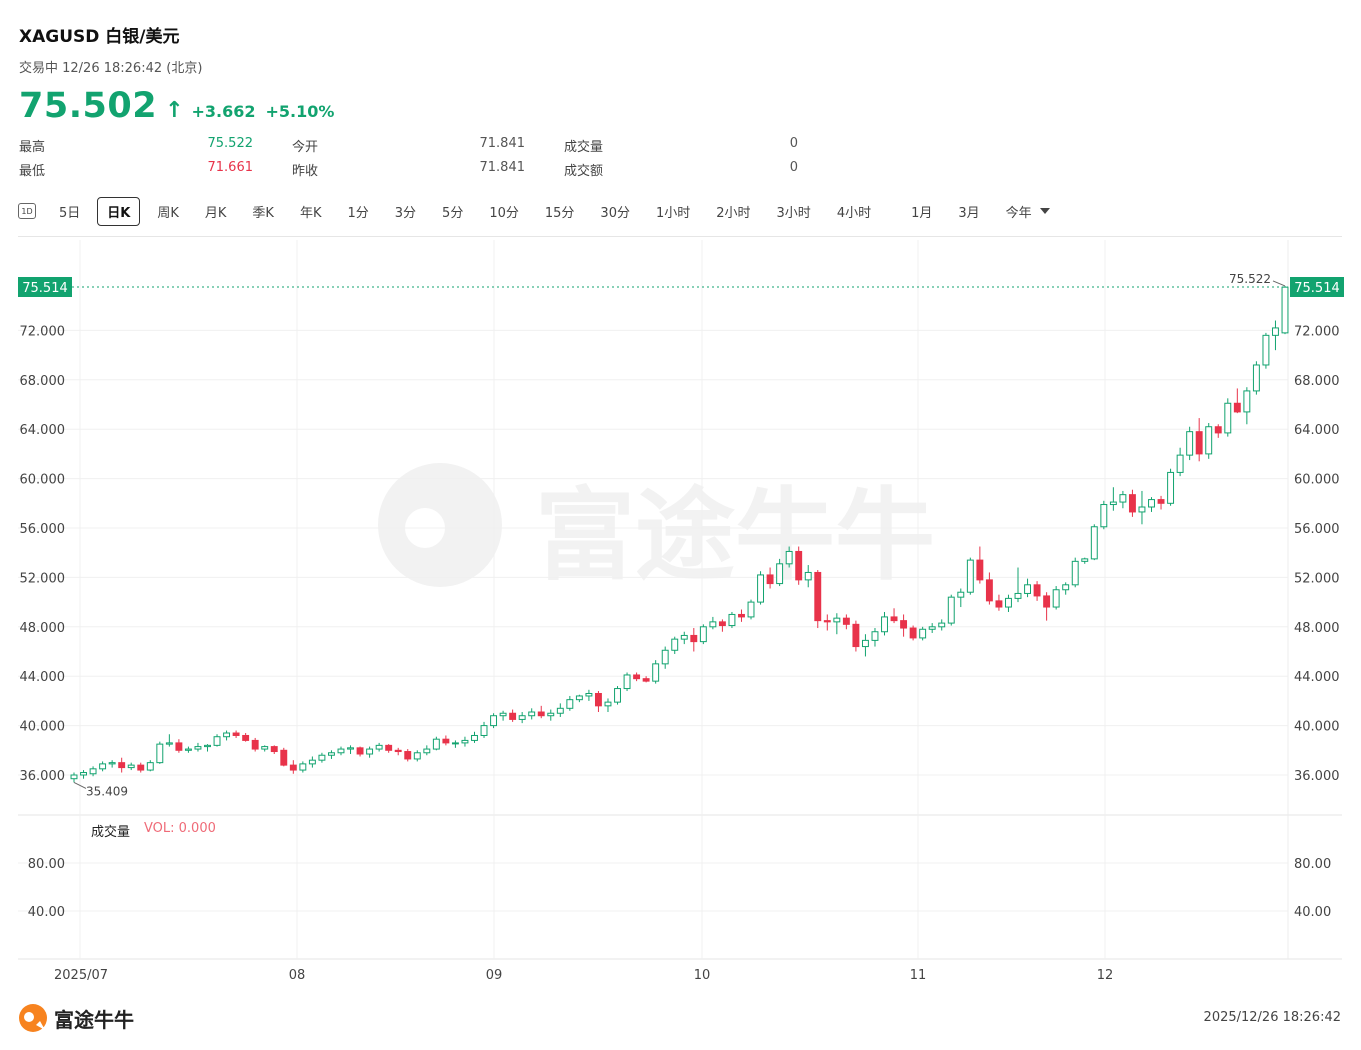 The image size is (1361, 1050). I want to click on timeframe-1: 日K, so click(119, 211).